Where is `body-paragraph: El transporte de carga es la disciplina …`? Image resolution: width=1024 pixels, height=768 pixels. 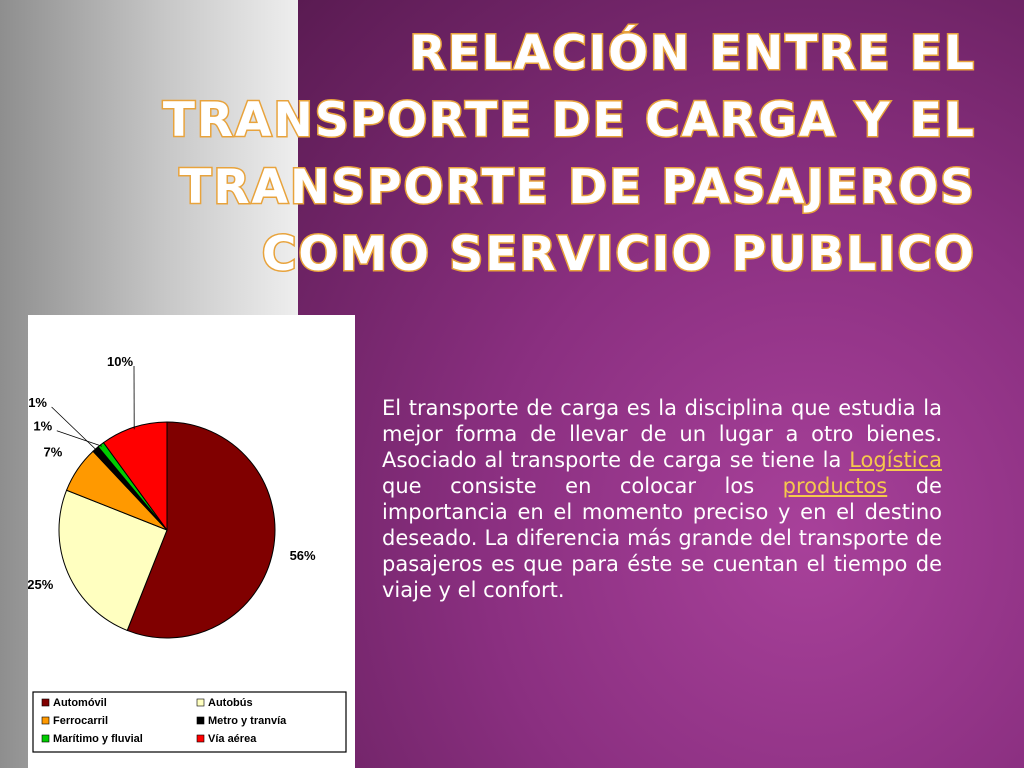 body-paragraph: El transporte de carga es la disciplina … is located at coordinates (662, 499).